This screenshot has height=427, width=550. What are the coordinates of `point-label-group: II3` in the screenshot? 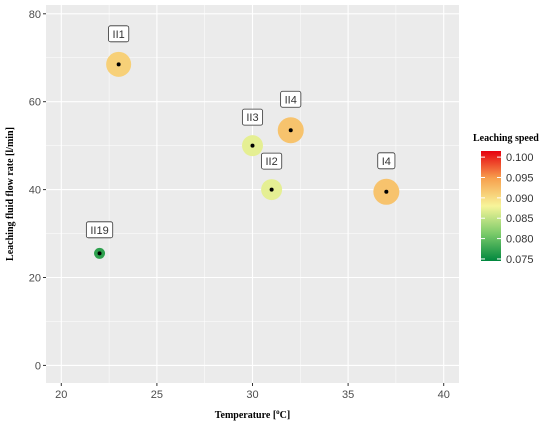 It's located at (252, 117).